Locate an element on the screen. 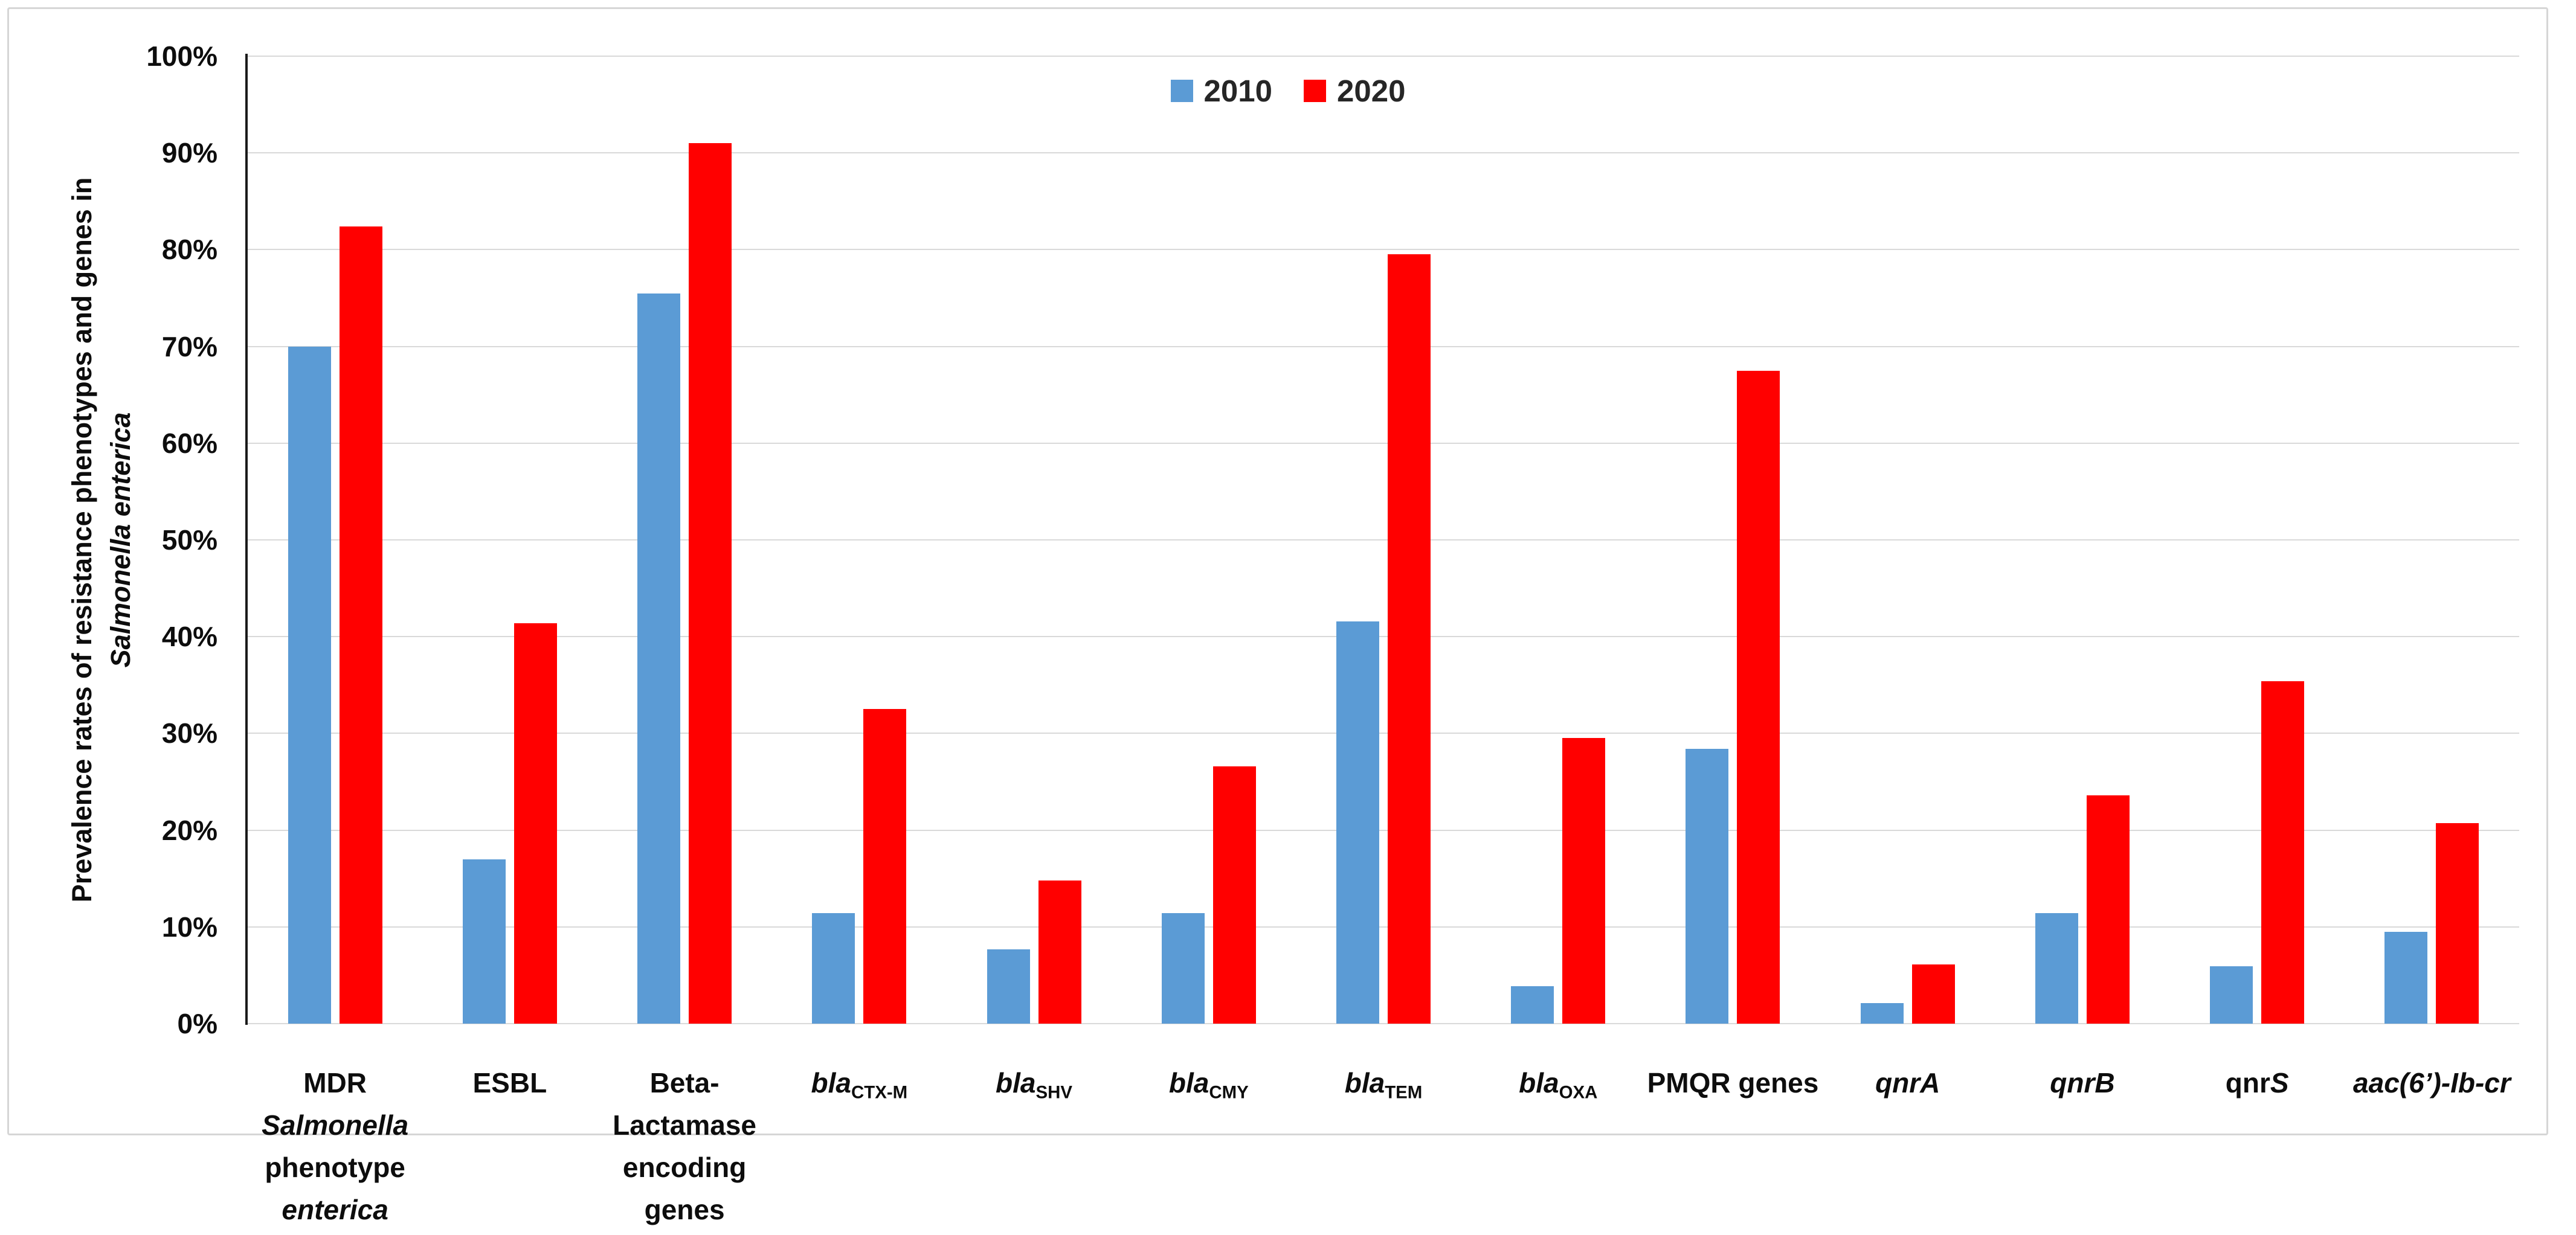 The width and height of the screenshot is (2576, 1235). bar-group-bla-cmy is located at coordinates (1208, 540).